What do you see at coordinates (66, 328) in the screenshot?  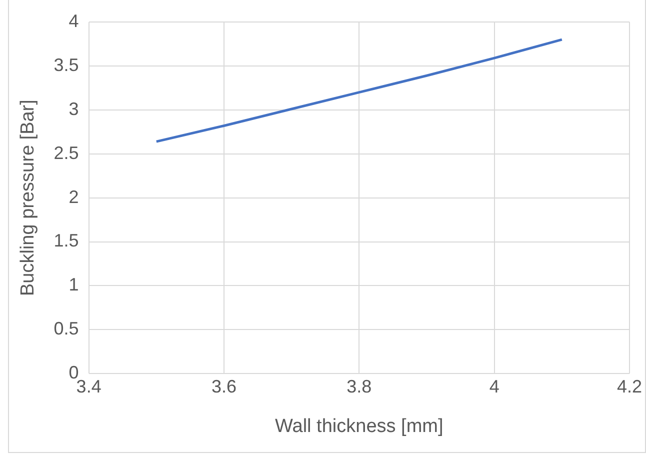 I see `y-tick-label: 0.5` at bounding box center [66, 328].